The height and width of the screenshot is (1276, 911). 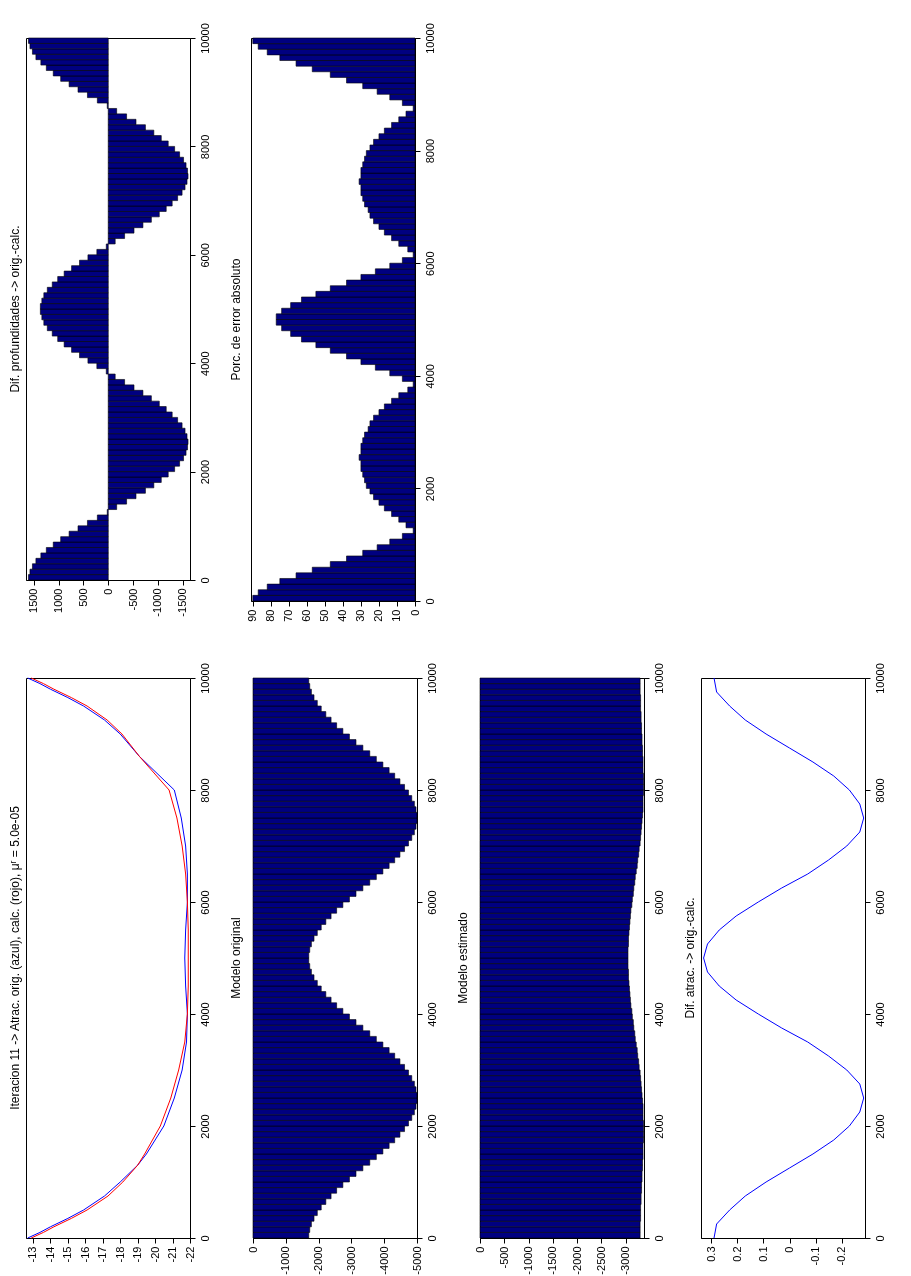 What do you see at coordinates (15, 309) in the screenshot?
I see `text: Dif. profundidades -> orig.-calc.` at bounding box center [15, 309].